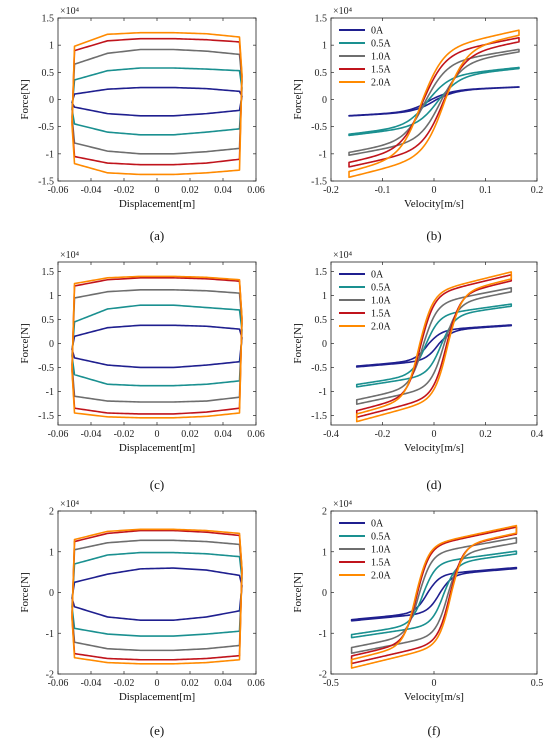 The image size is (550, 747). I want to click on x-tick-label: -0.1, so click(383, 190).